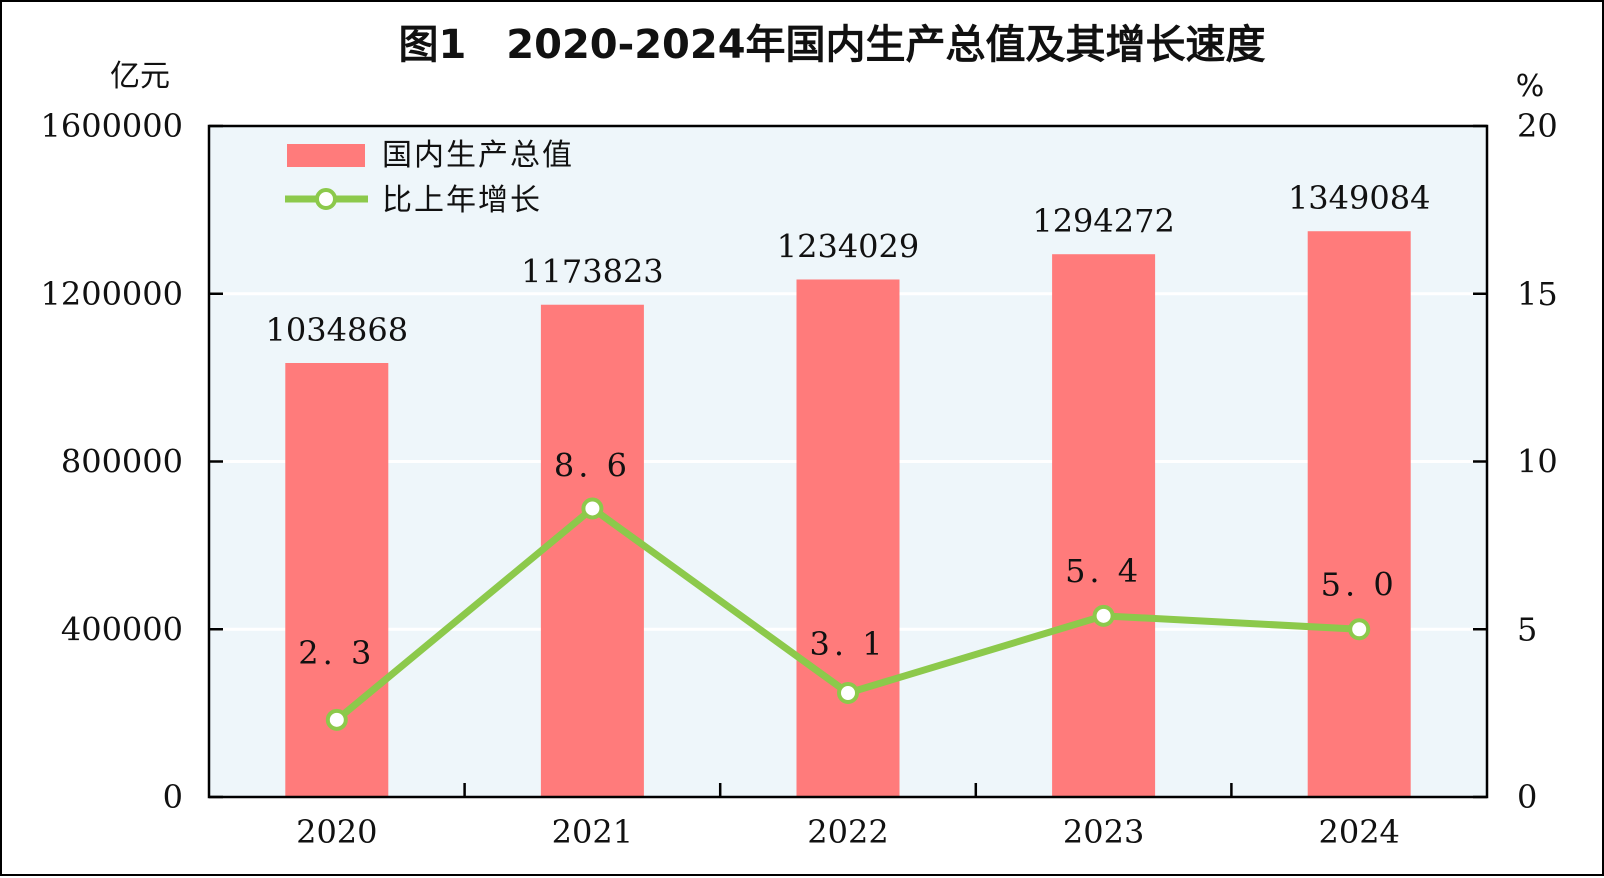 Image resolution: width=1604 pixels, height=878 pixels. Describe the element at coordinates (337, 580) in the screenshot. I see `bar-2020` at that location.